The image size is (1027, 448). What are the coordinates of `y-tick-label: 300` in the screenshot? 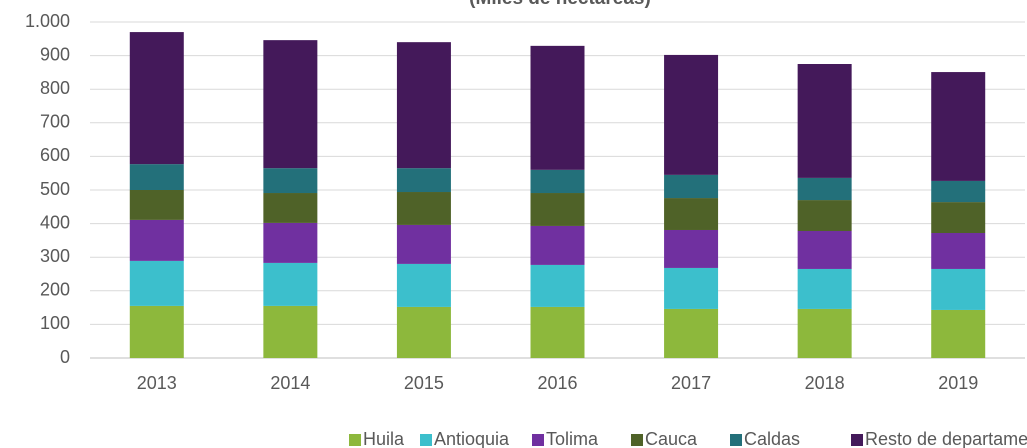 It's located at (55, 256).